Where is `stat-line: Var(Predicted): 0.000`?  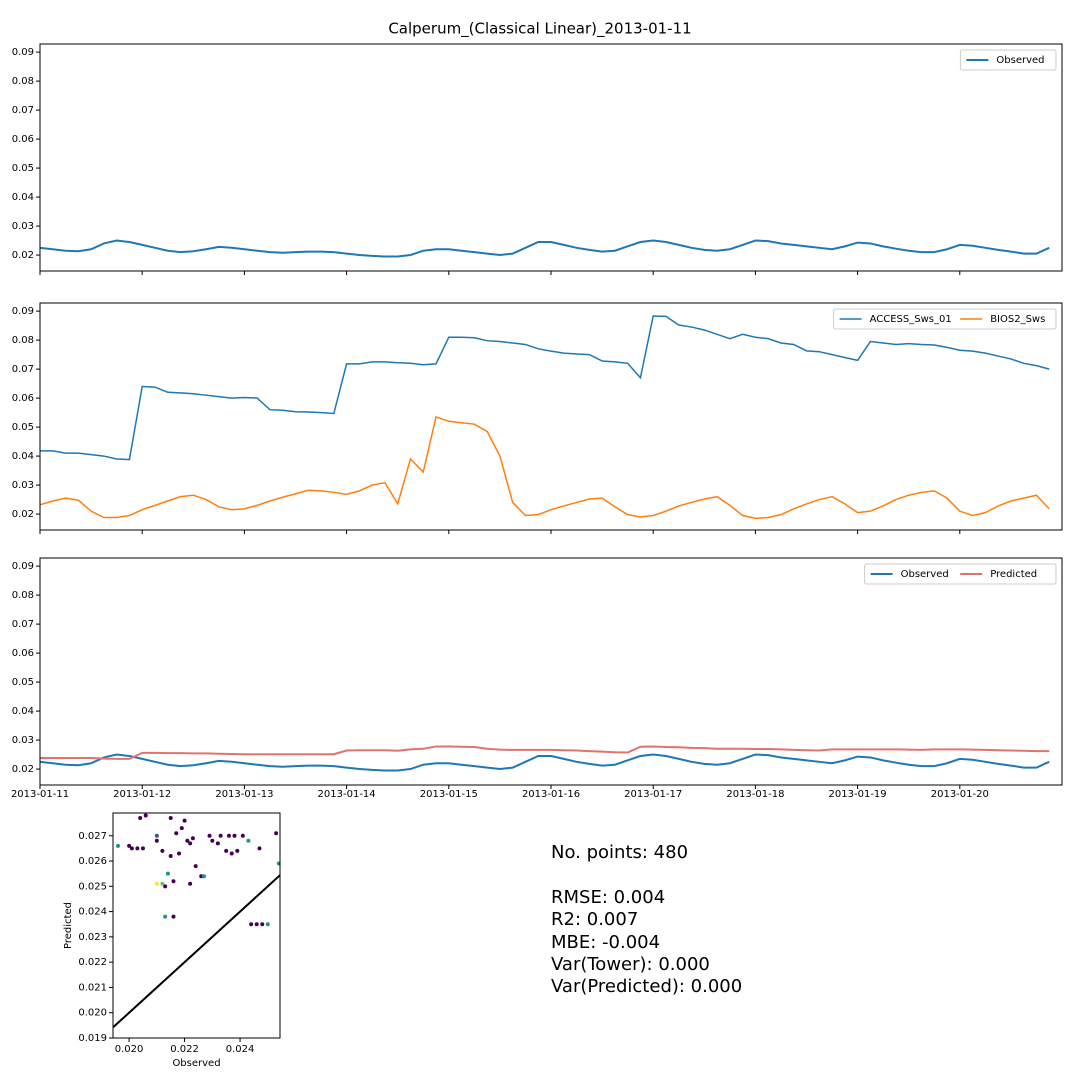 stat-line: Var(Predicted): 0.000 is located at coordinates (646, 986).